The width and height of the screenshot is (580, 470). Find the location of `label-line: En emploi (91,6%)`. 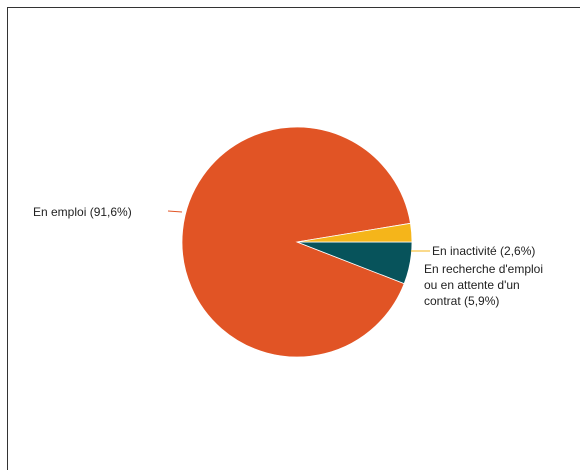

label-line: En emploi (91,6%) is located at coordinates (82, 212).